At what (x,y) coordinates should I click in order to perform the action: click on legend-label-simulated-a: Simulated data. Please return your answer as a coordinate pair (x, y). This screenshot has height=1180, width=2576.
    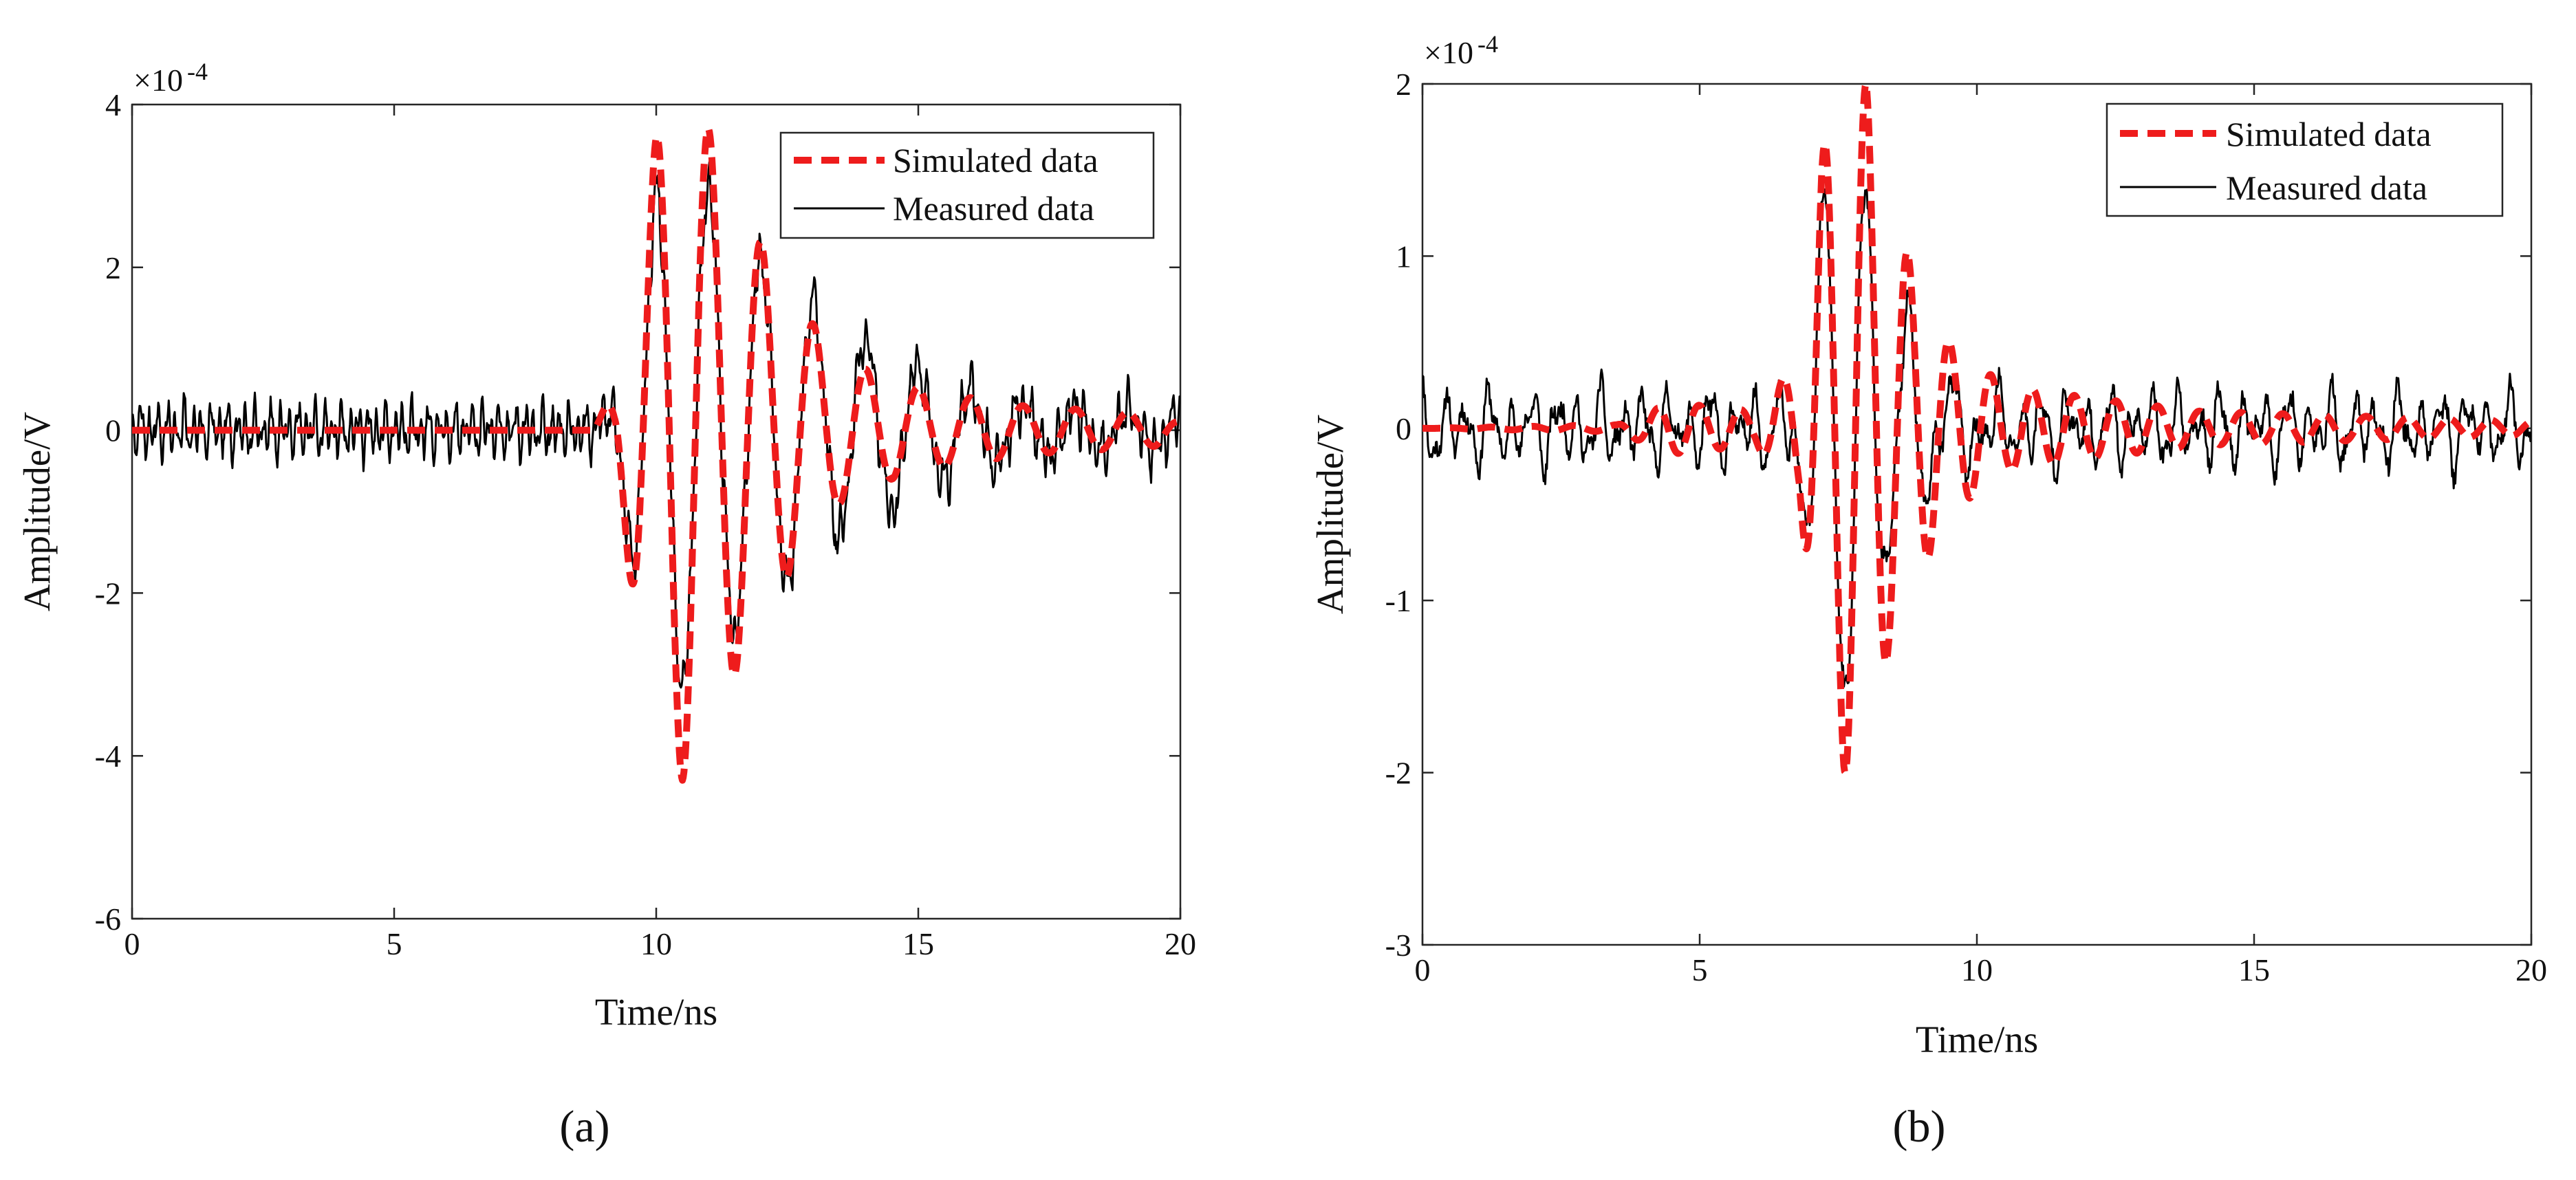
    Looking at the image, I should click on (995, 160).